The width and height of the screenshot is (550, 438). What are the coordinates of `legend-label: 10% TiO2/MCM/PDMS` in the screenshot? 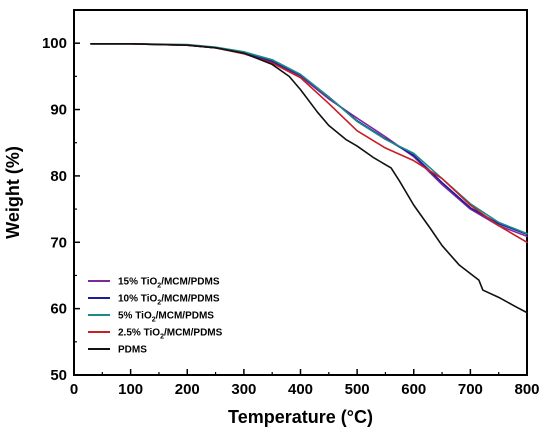 It's located at (169, 300).